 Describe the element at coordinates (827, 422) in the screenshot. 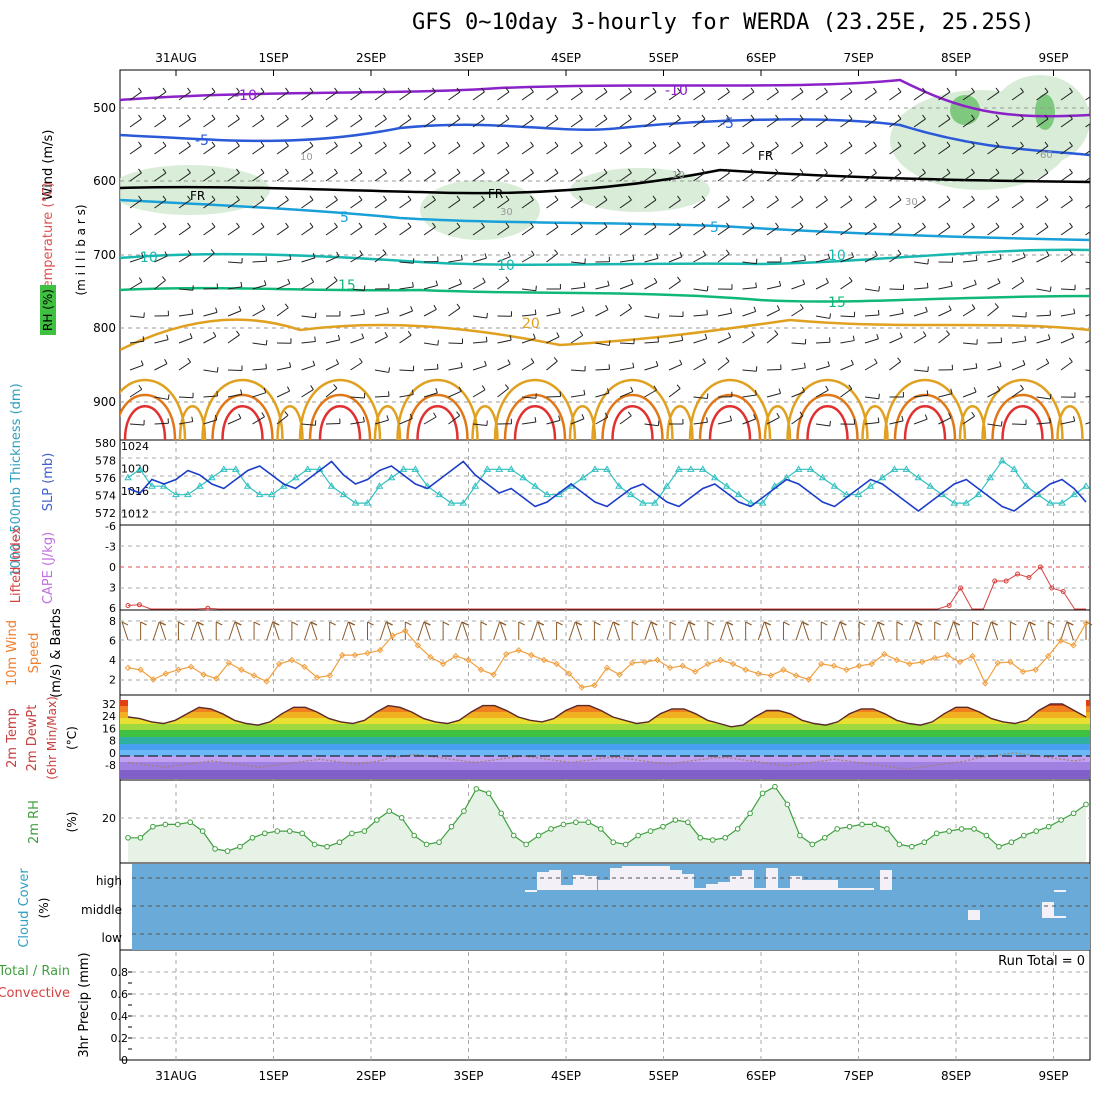

I see `temp-loop` at that location.